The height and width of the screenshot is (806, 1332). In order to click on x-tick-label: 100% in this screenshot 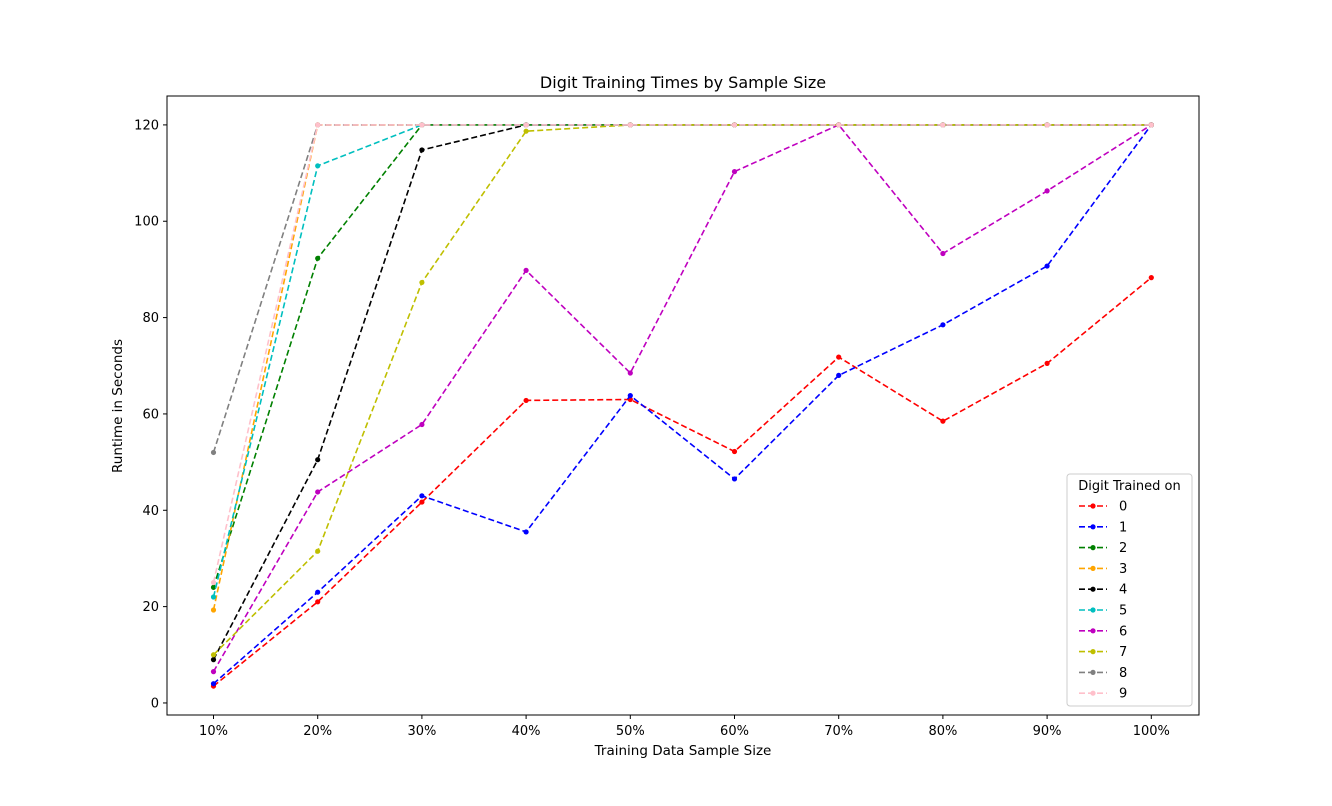, I will do `click(1151, 731)`.